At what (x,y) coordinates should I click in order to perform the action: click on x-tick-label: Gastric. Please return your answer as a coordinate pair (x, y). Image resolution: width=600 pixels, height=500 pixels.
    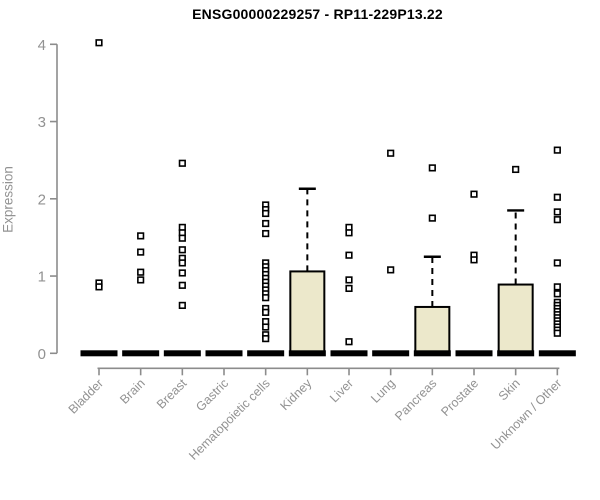
    Looking at the image, I should click on (212, 395).